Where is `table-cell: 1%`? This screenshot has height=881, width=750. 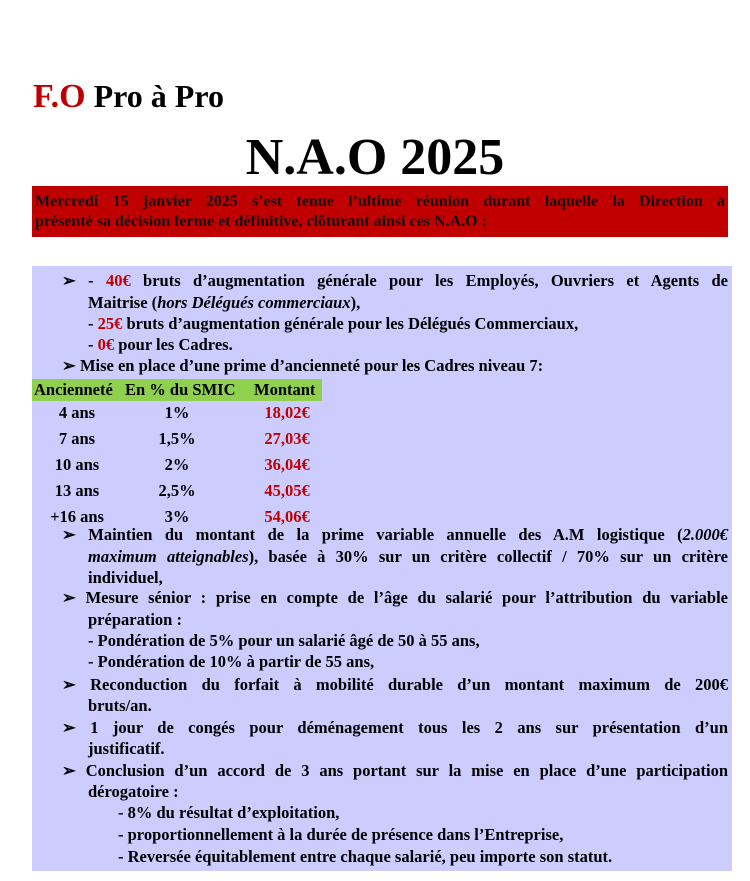 table-cell: 1% is located at coordinates (177, 412).